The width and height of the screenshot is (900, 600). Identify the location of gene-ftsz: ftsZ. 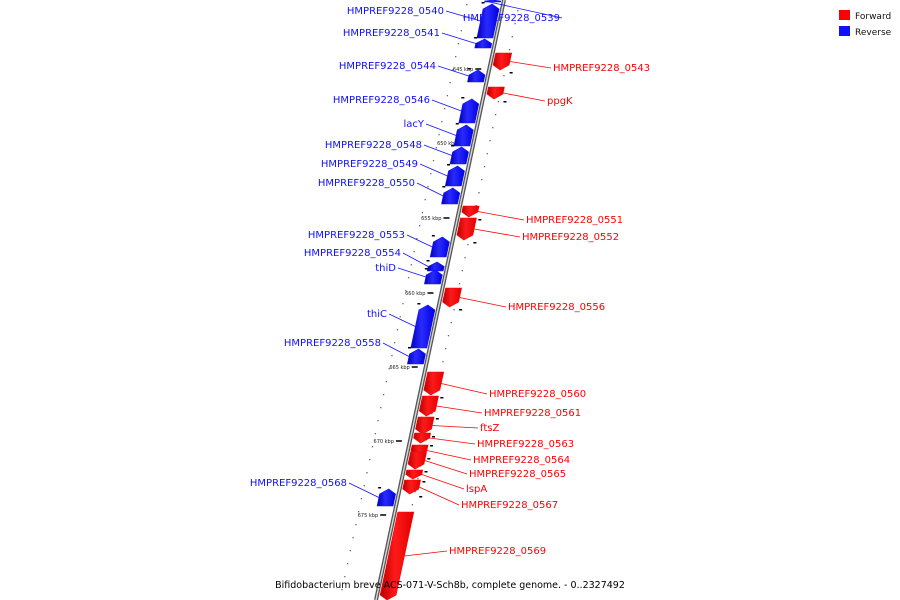
(457, 427).